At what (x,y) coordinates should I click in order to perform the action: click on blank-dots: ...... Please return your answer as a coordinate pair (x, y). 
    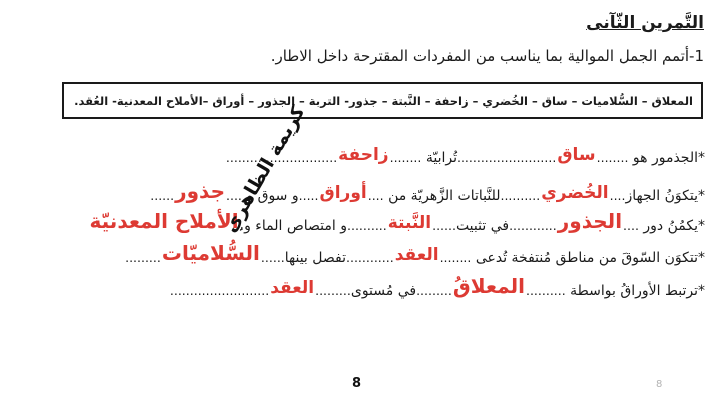
    Looking at the image, I should click on (308, 195).